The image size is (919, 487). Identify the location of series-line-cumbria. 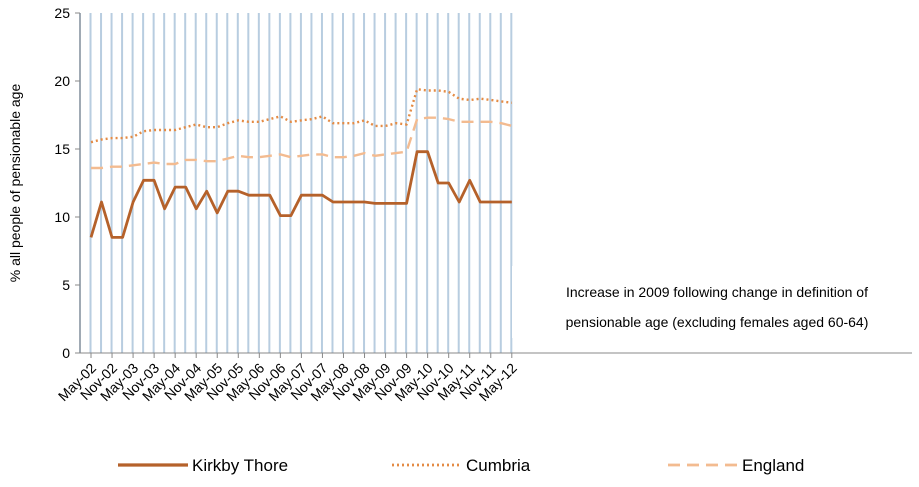
(301, 115).